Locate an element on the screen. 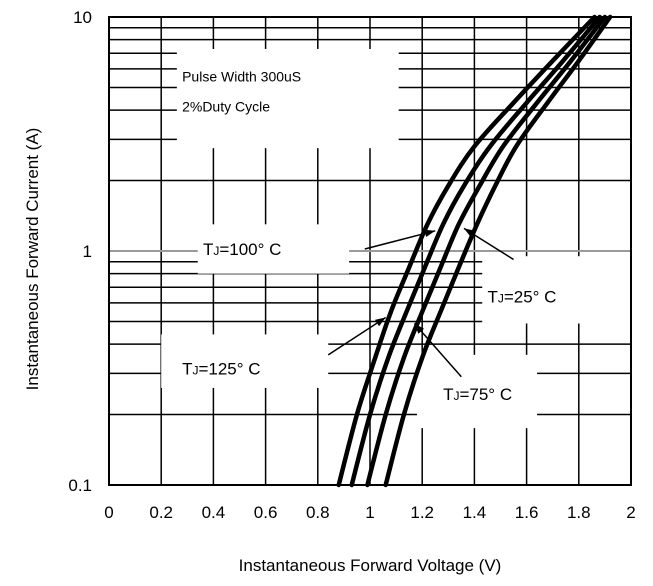  x-tick-label: 1.8 is located at coordinates (579, 512).